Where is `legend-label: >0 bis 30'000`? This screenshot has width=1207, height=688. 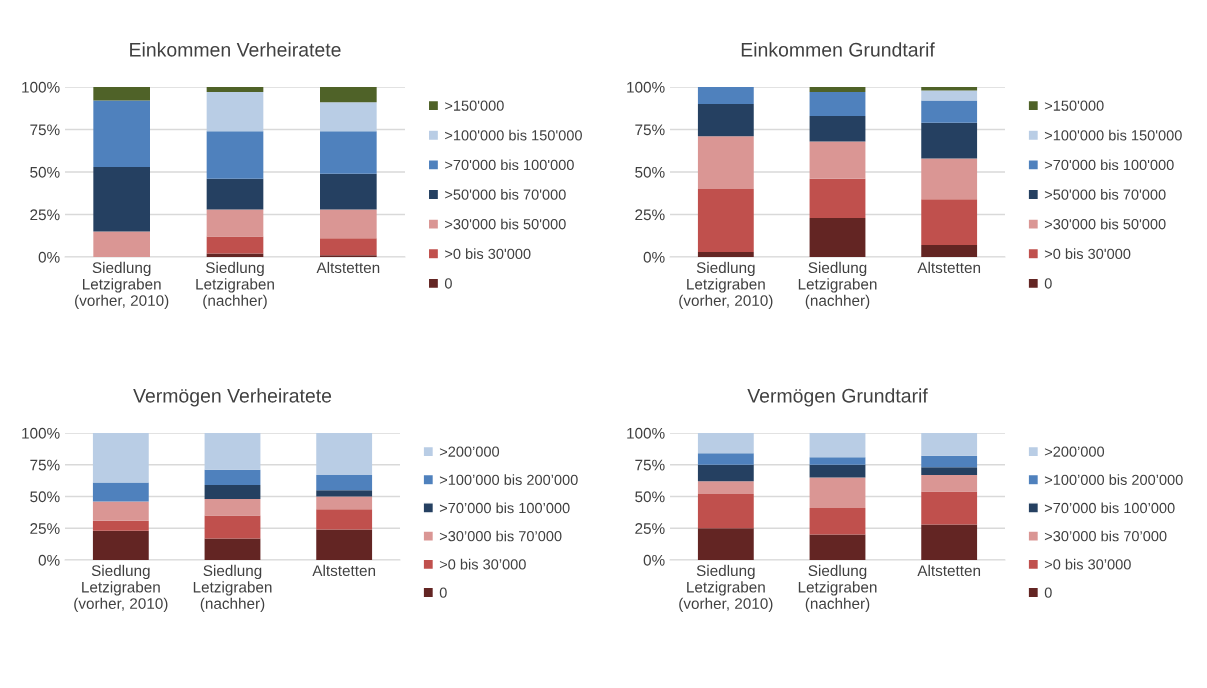 legend-label: >0 bis 30'000 is located at coordinates (1087, 254).